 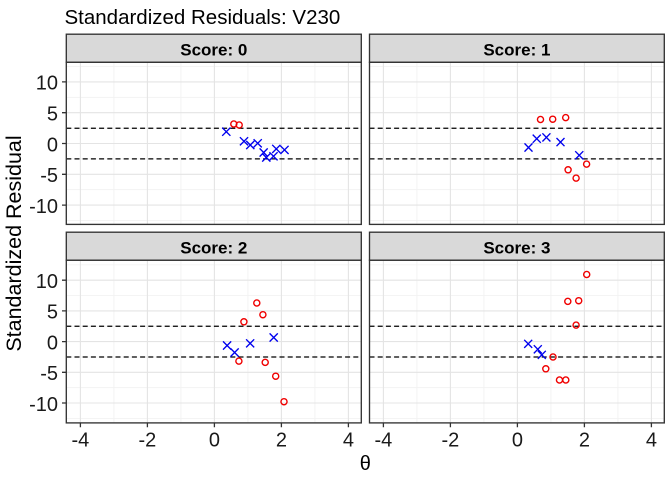 I want to click on svg-text: Standardized Residuals: V230, so click(x=203, y=17).